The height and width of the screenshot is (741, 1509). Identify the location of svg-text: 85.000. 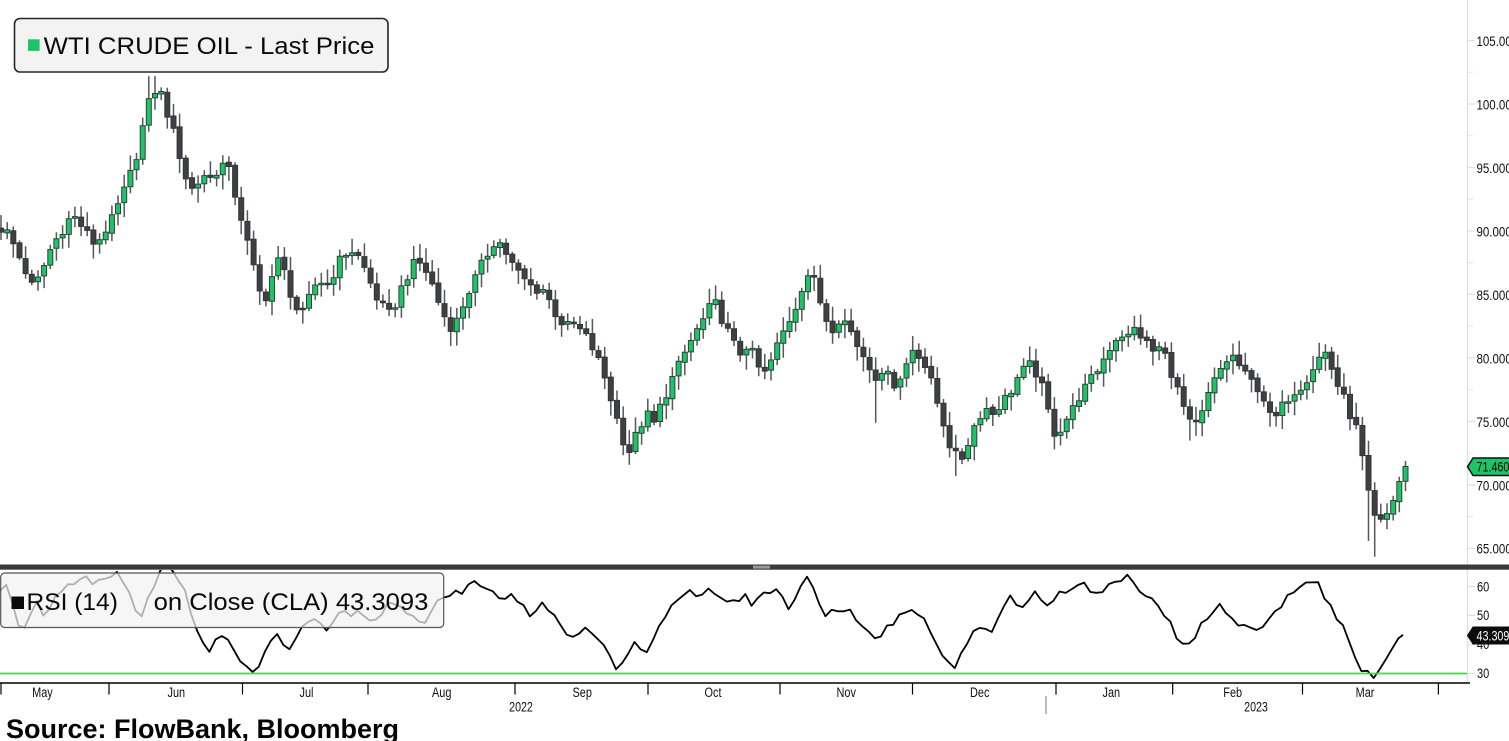
(1493, 295).